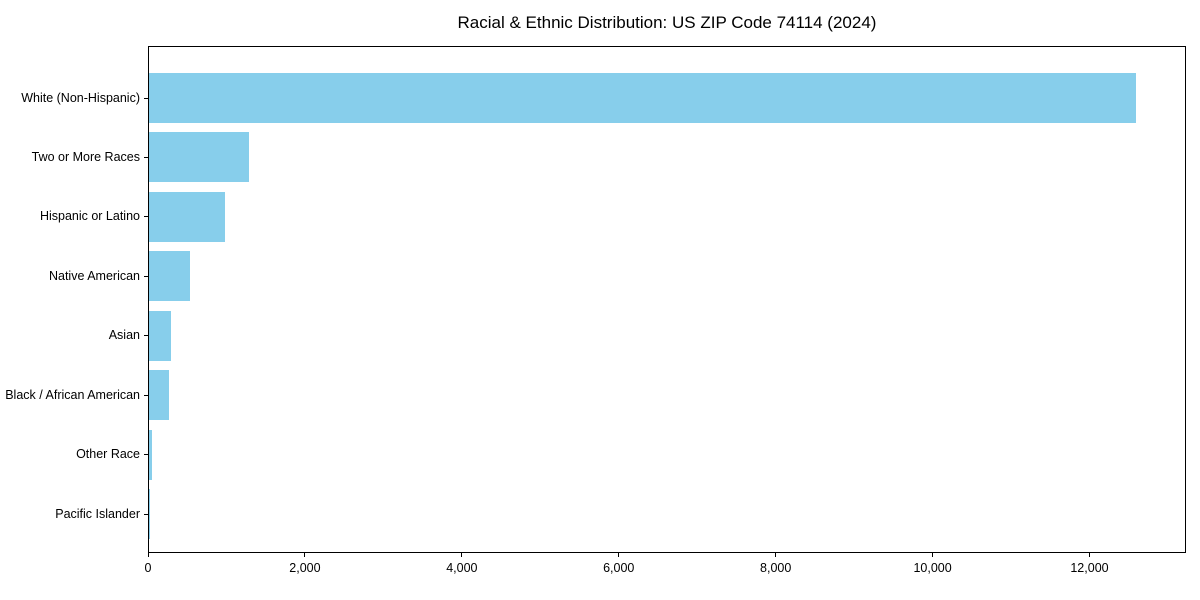 This screenshot has width=1200, height=600. I want to click on x-tick-label: 6,000, so click(619, 568).